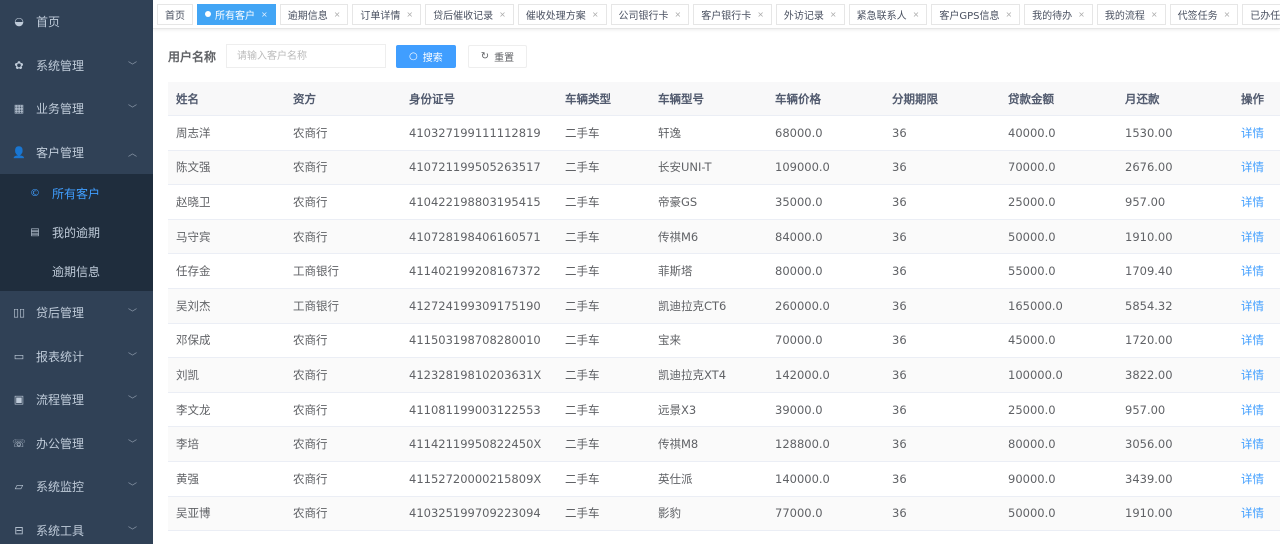  I want to click on column-header: 车辆型号, so click(681, 98).